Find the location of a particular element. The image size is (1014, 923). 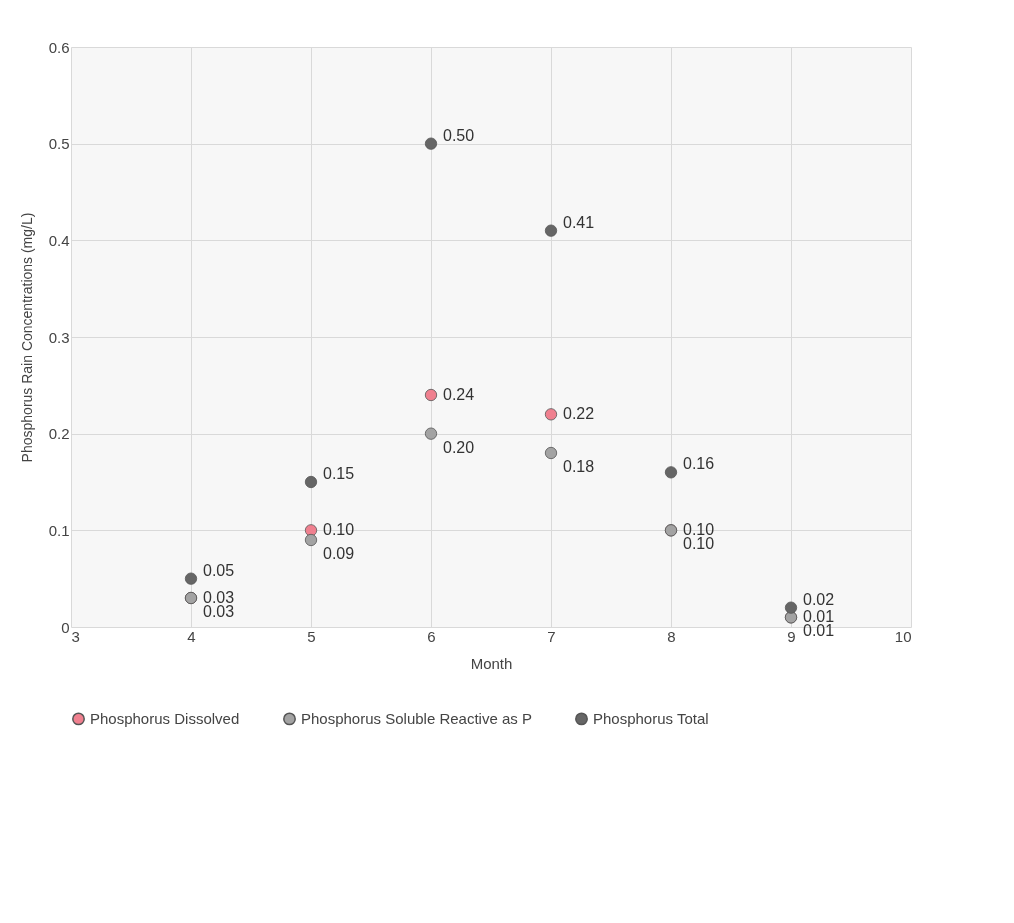

data-label: 0.01 is located at coordinates (819, 631).